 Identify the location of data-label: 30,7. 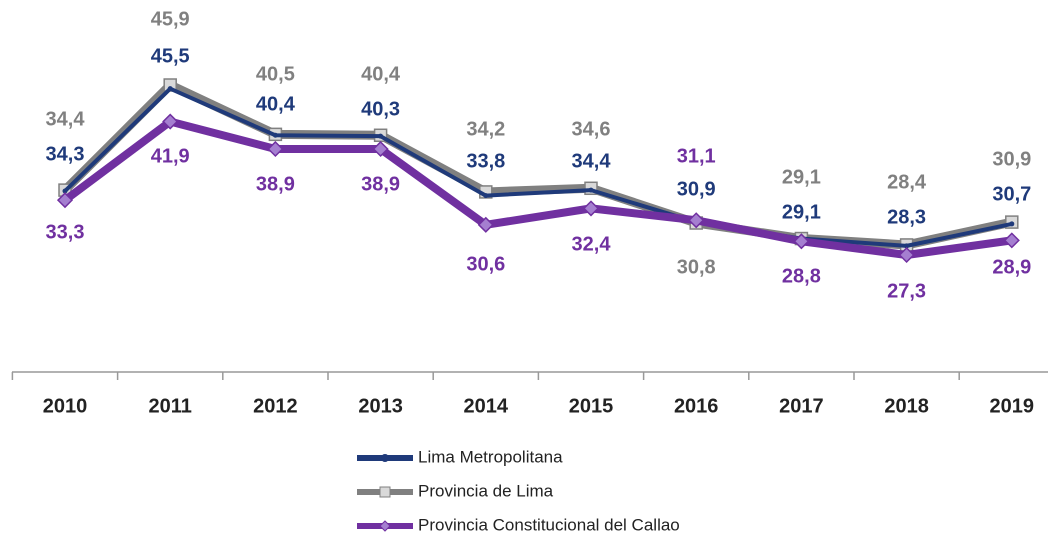
(1011, 194).